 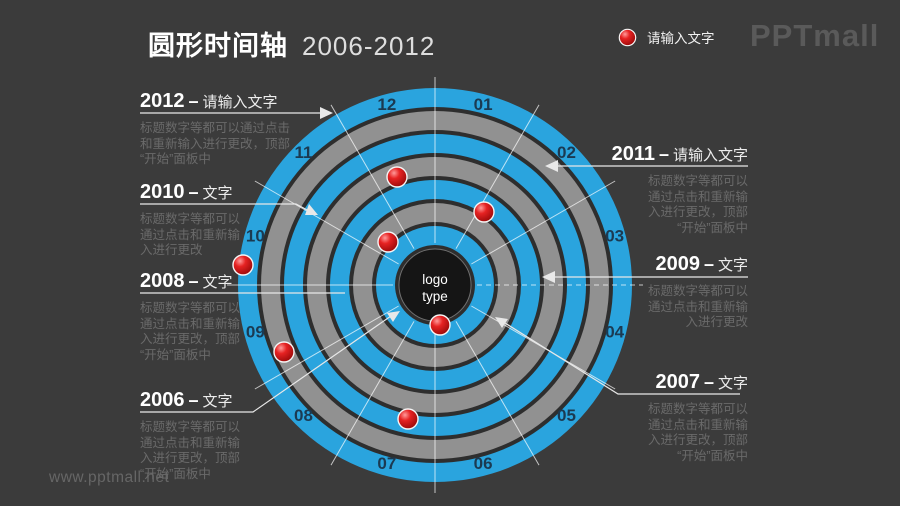 I want to click on year: 2012, so click(x=162, y=101).